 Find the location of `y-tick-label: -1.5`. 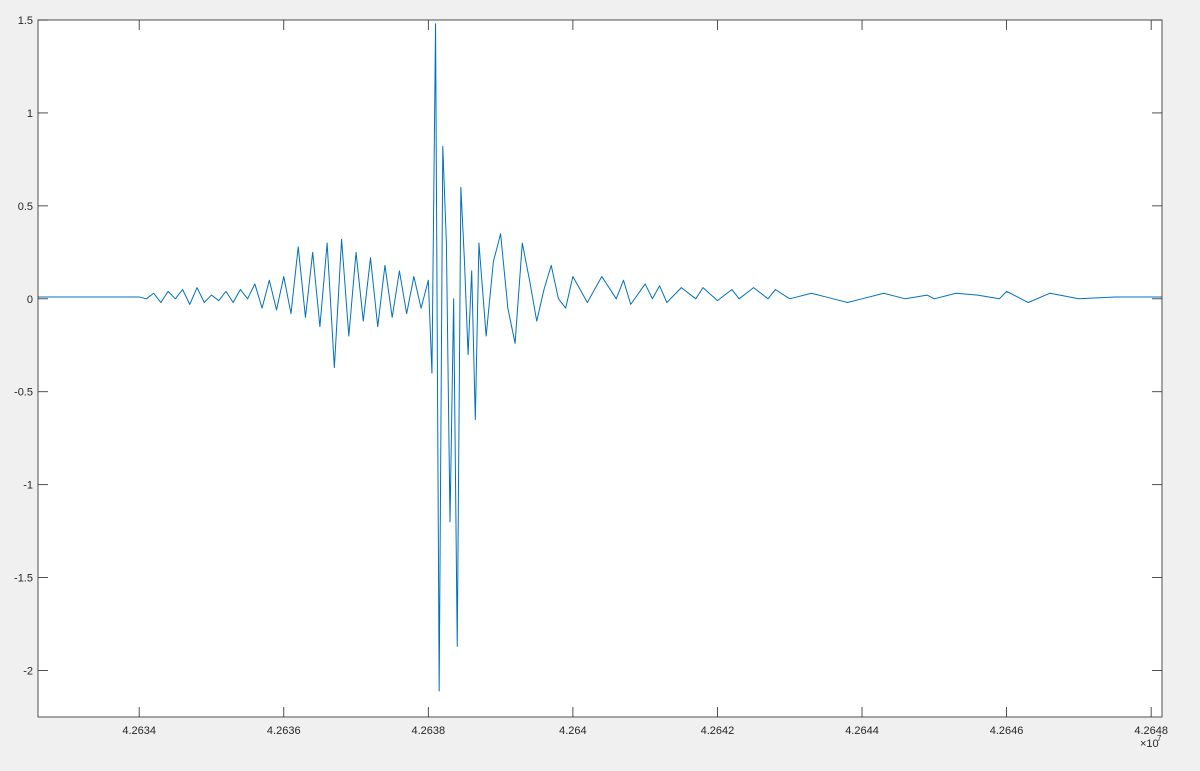

y-tick-label: -1.5 is located at coordinates (23, 579).